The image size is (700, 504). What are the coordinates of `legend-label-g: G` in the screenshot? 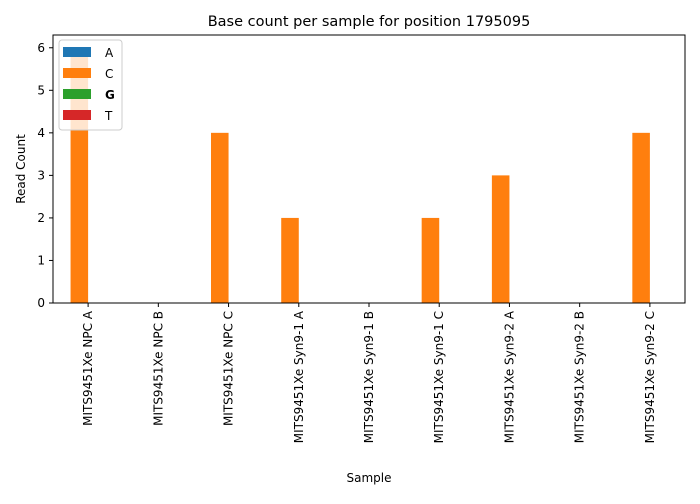 It's located at (110, 95).